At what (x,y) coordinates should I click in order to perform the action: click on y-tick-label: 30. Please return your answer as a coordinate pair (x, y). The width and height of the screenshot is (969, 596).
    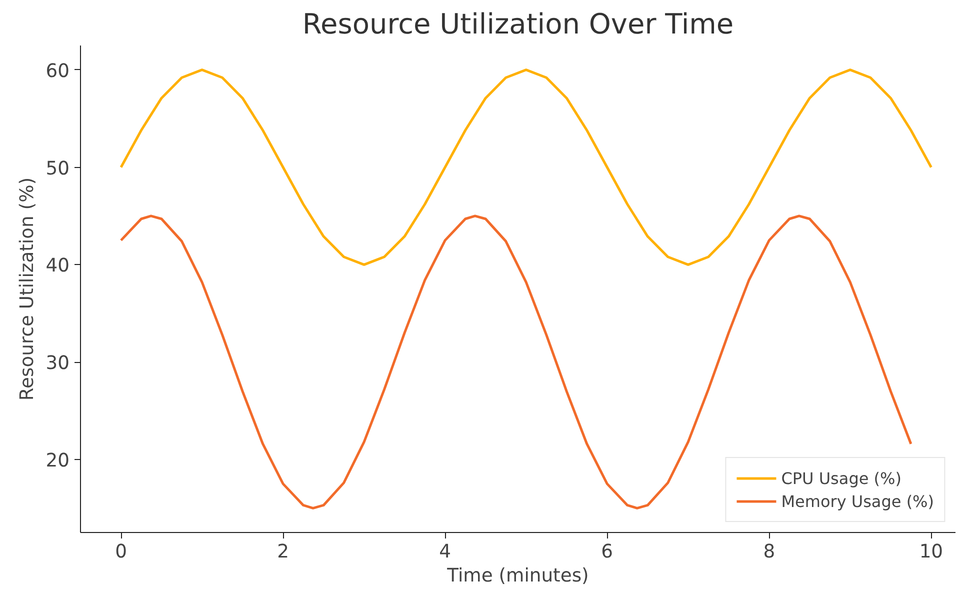
    Looking at the image, I should click on (58, 363).